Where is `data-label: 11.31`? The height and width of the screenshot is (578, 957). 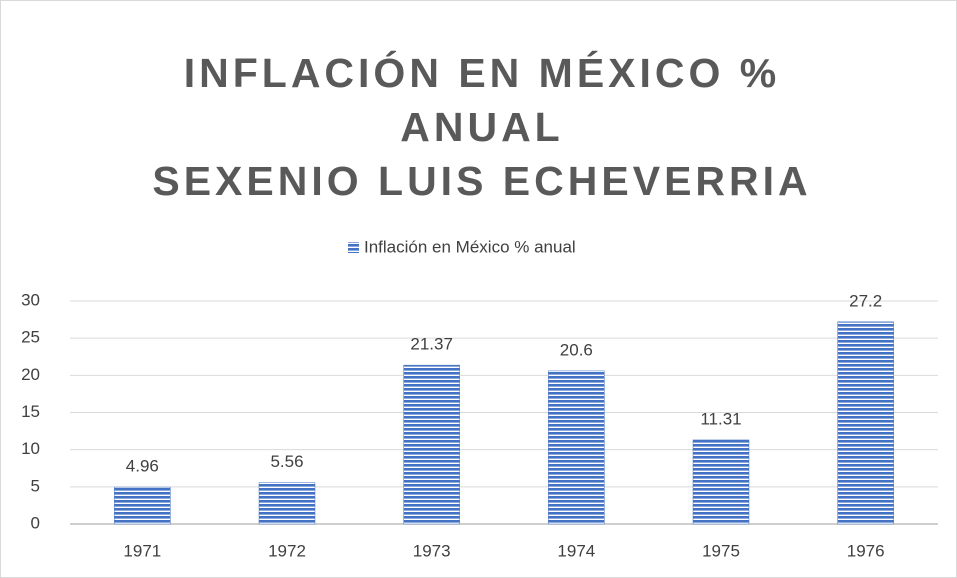
data-label: 11.31 is located at coordinates (720, 418).